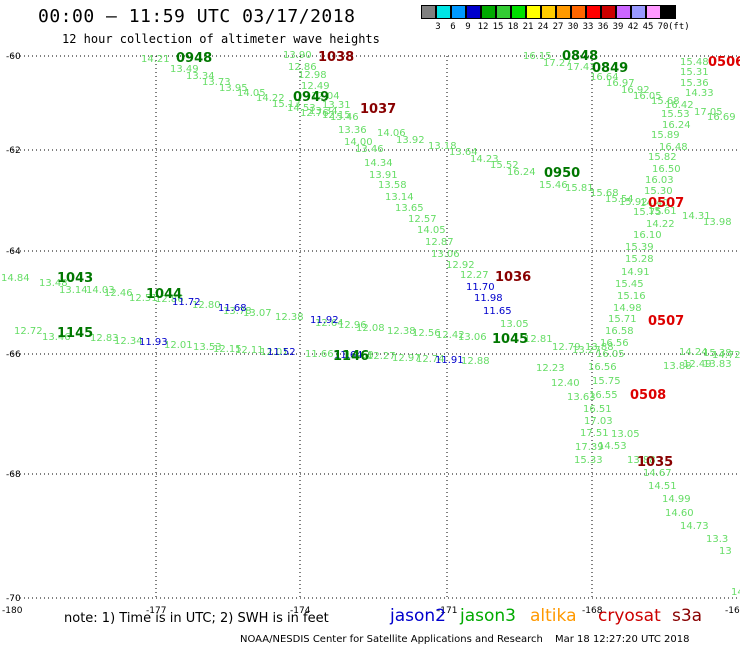 This screenshot has width=740, height=650. I want to click on lon-label: -171, so click(447, 611).